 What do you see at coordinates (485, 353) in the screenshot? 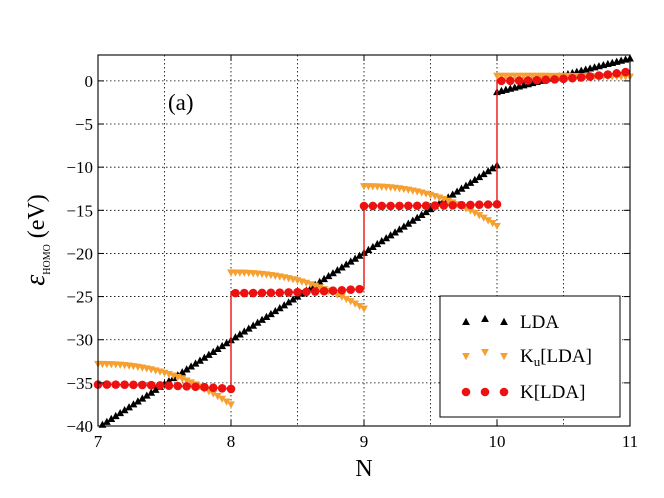
I see `legend-marker-ku-lda` at bounding box center [485, 353].